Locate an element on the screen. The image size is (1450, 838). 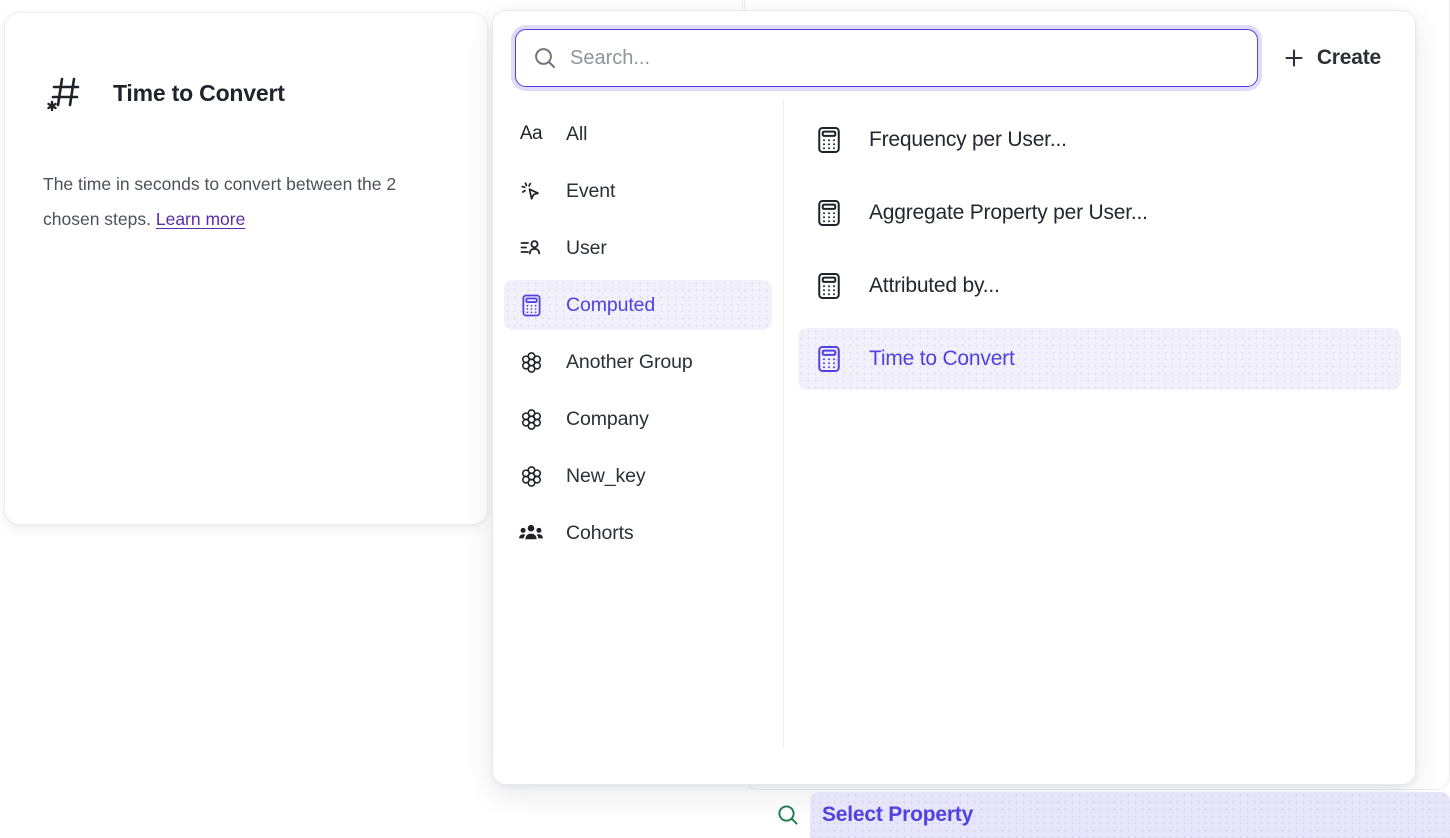
sidebar-item-label: Company is located at coordinates (607, 418).